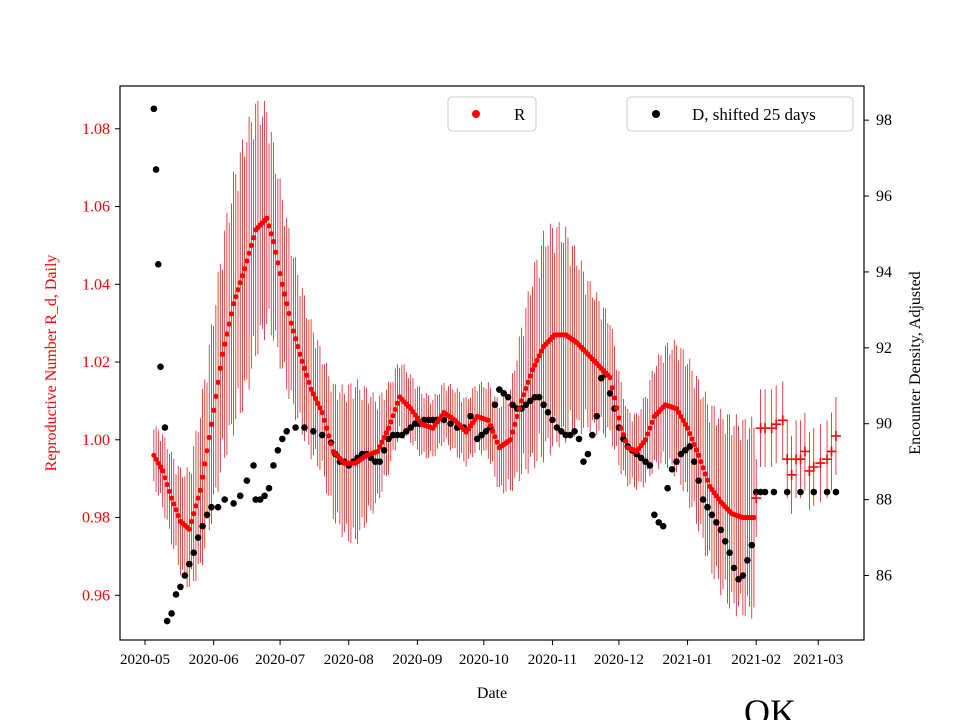 The image size is (960, 720). What do you see at coordinates (688, 660) in the screenshot?
I see `x-tick-label: 2021-01` at bounding box center [688, 660].